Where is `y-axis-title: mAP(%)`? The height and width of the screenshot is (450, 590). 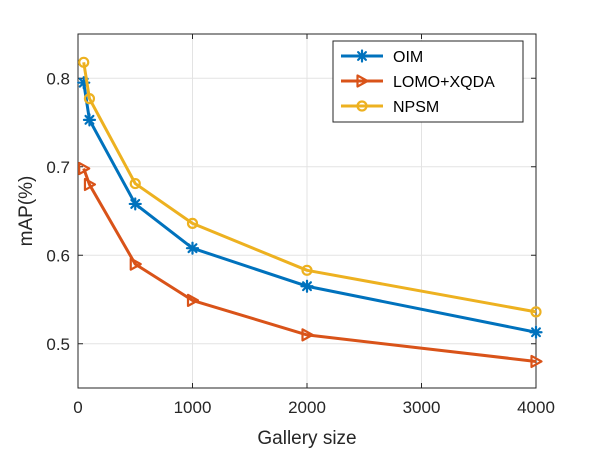 y-axis-title: mAP(%) is located at coordinates (26, 211).